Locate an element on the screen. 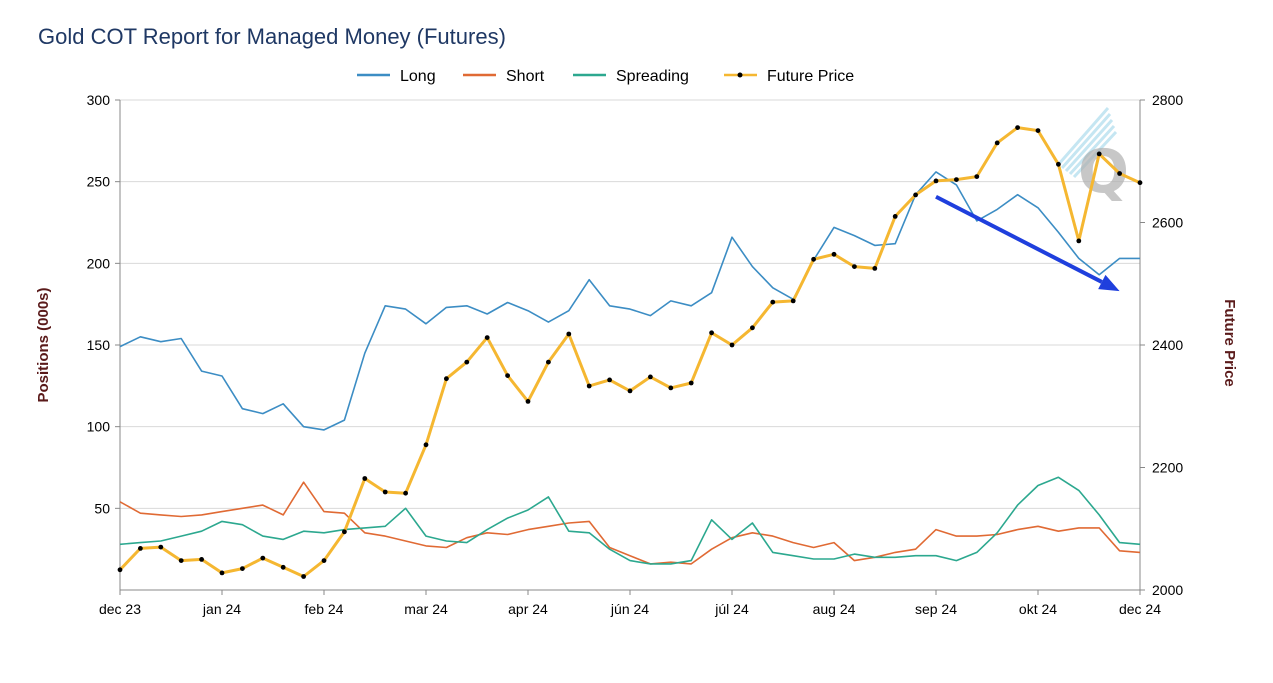 This screenshot has width=1273, height=683. legend-label-short: Short is located at coordinates (525, 76).